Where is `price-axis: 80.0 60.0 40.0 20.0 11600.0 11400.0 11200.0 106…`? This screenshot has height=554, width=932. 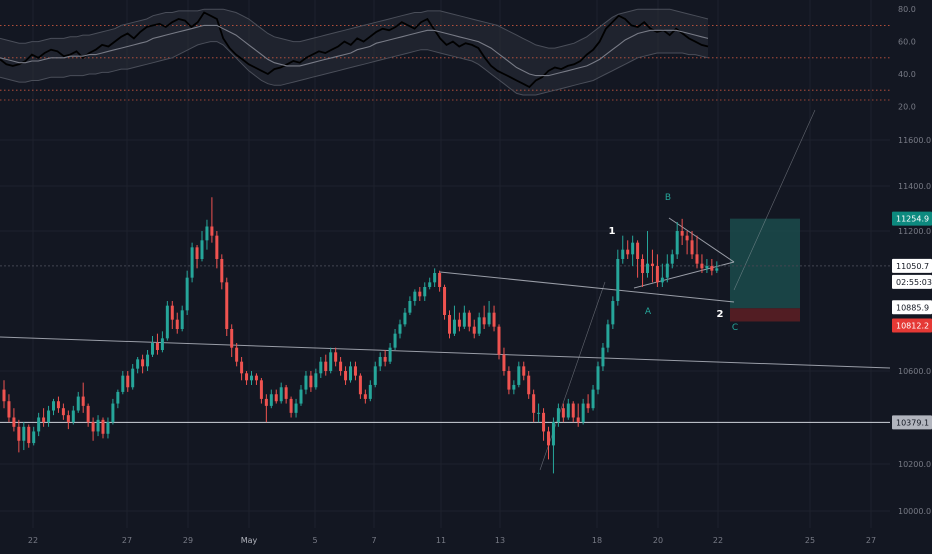 price-axis: 80.0 60.0 40.0 20.0 11600.0 11400.0 11200.0 106… is located at coordinates (912, 260).